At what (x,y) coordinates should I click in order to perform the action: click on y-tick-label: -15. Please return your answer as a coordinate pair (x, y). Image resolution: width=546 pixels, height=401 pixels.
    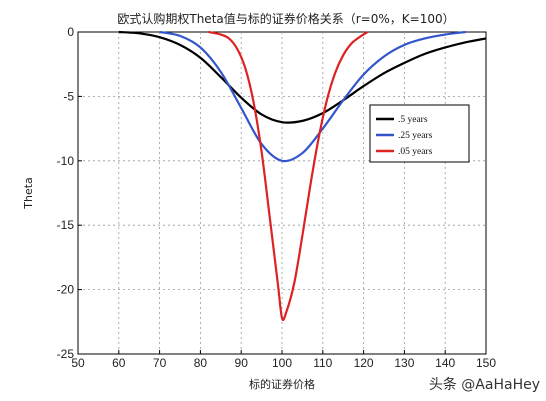
    Looking at the image, I should click on (66, 225).